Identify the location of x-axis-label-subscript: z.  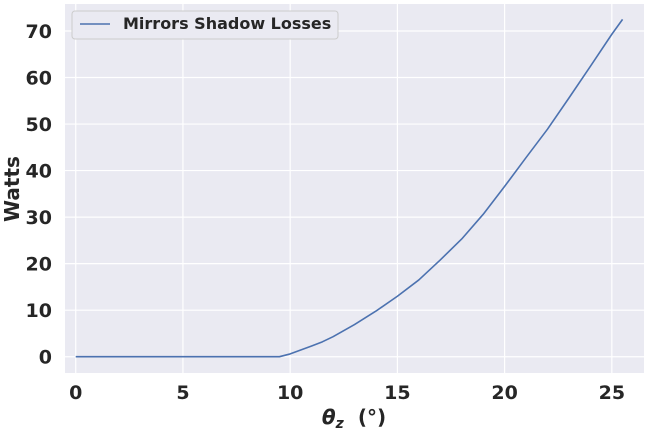
(340, 424).